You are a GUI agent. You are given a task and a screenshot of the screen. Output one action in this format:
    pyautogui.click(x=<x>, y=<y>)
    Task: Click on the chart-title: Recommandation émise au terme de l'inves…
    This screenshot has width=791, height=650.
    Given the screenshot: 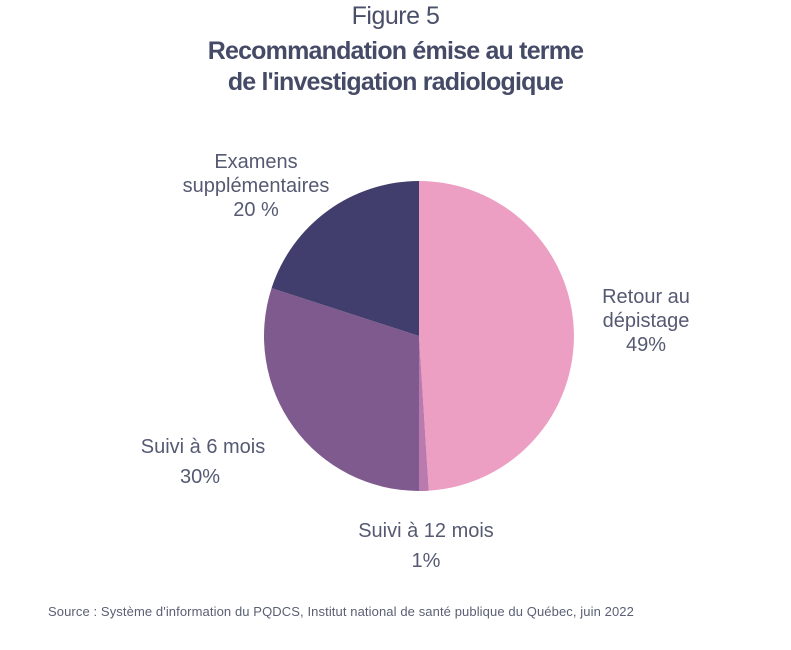 What is the action you would take?
    pyautogui.click(x=395, y=67)
    